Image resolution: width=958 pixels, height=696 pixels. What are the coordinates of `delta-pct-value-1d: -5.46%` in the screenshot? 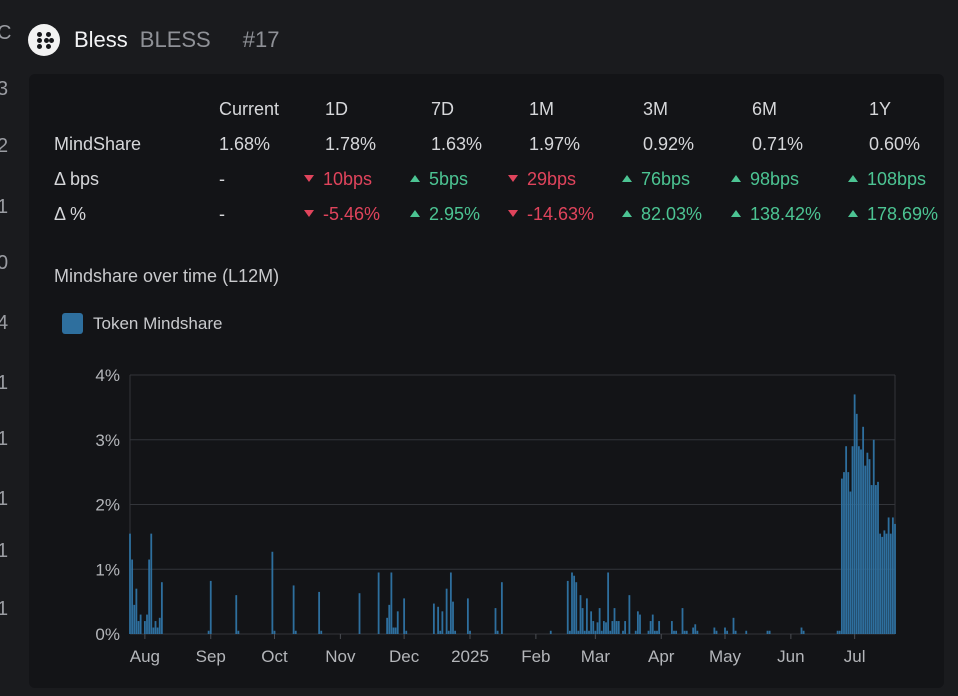 It's located at (342, 214).